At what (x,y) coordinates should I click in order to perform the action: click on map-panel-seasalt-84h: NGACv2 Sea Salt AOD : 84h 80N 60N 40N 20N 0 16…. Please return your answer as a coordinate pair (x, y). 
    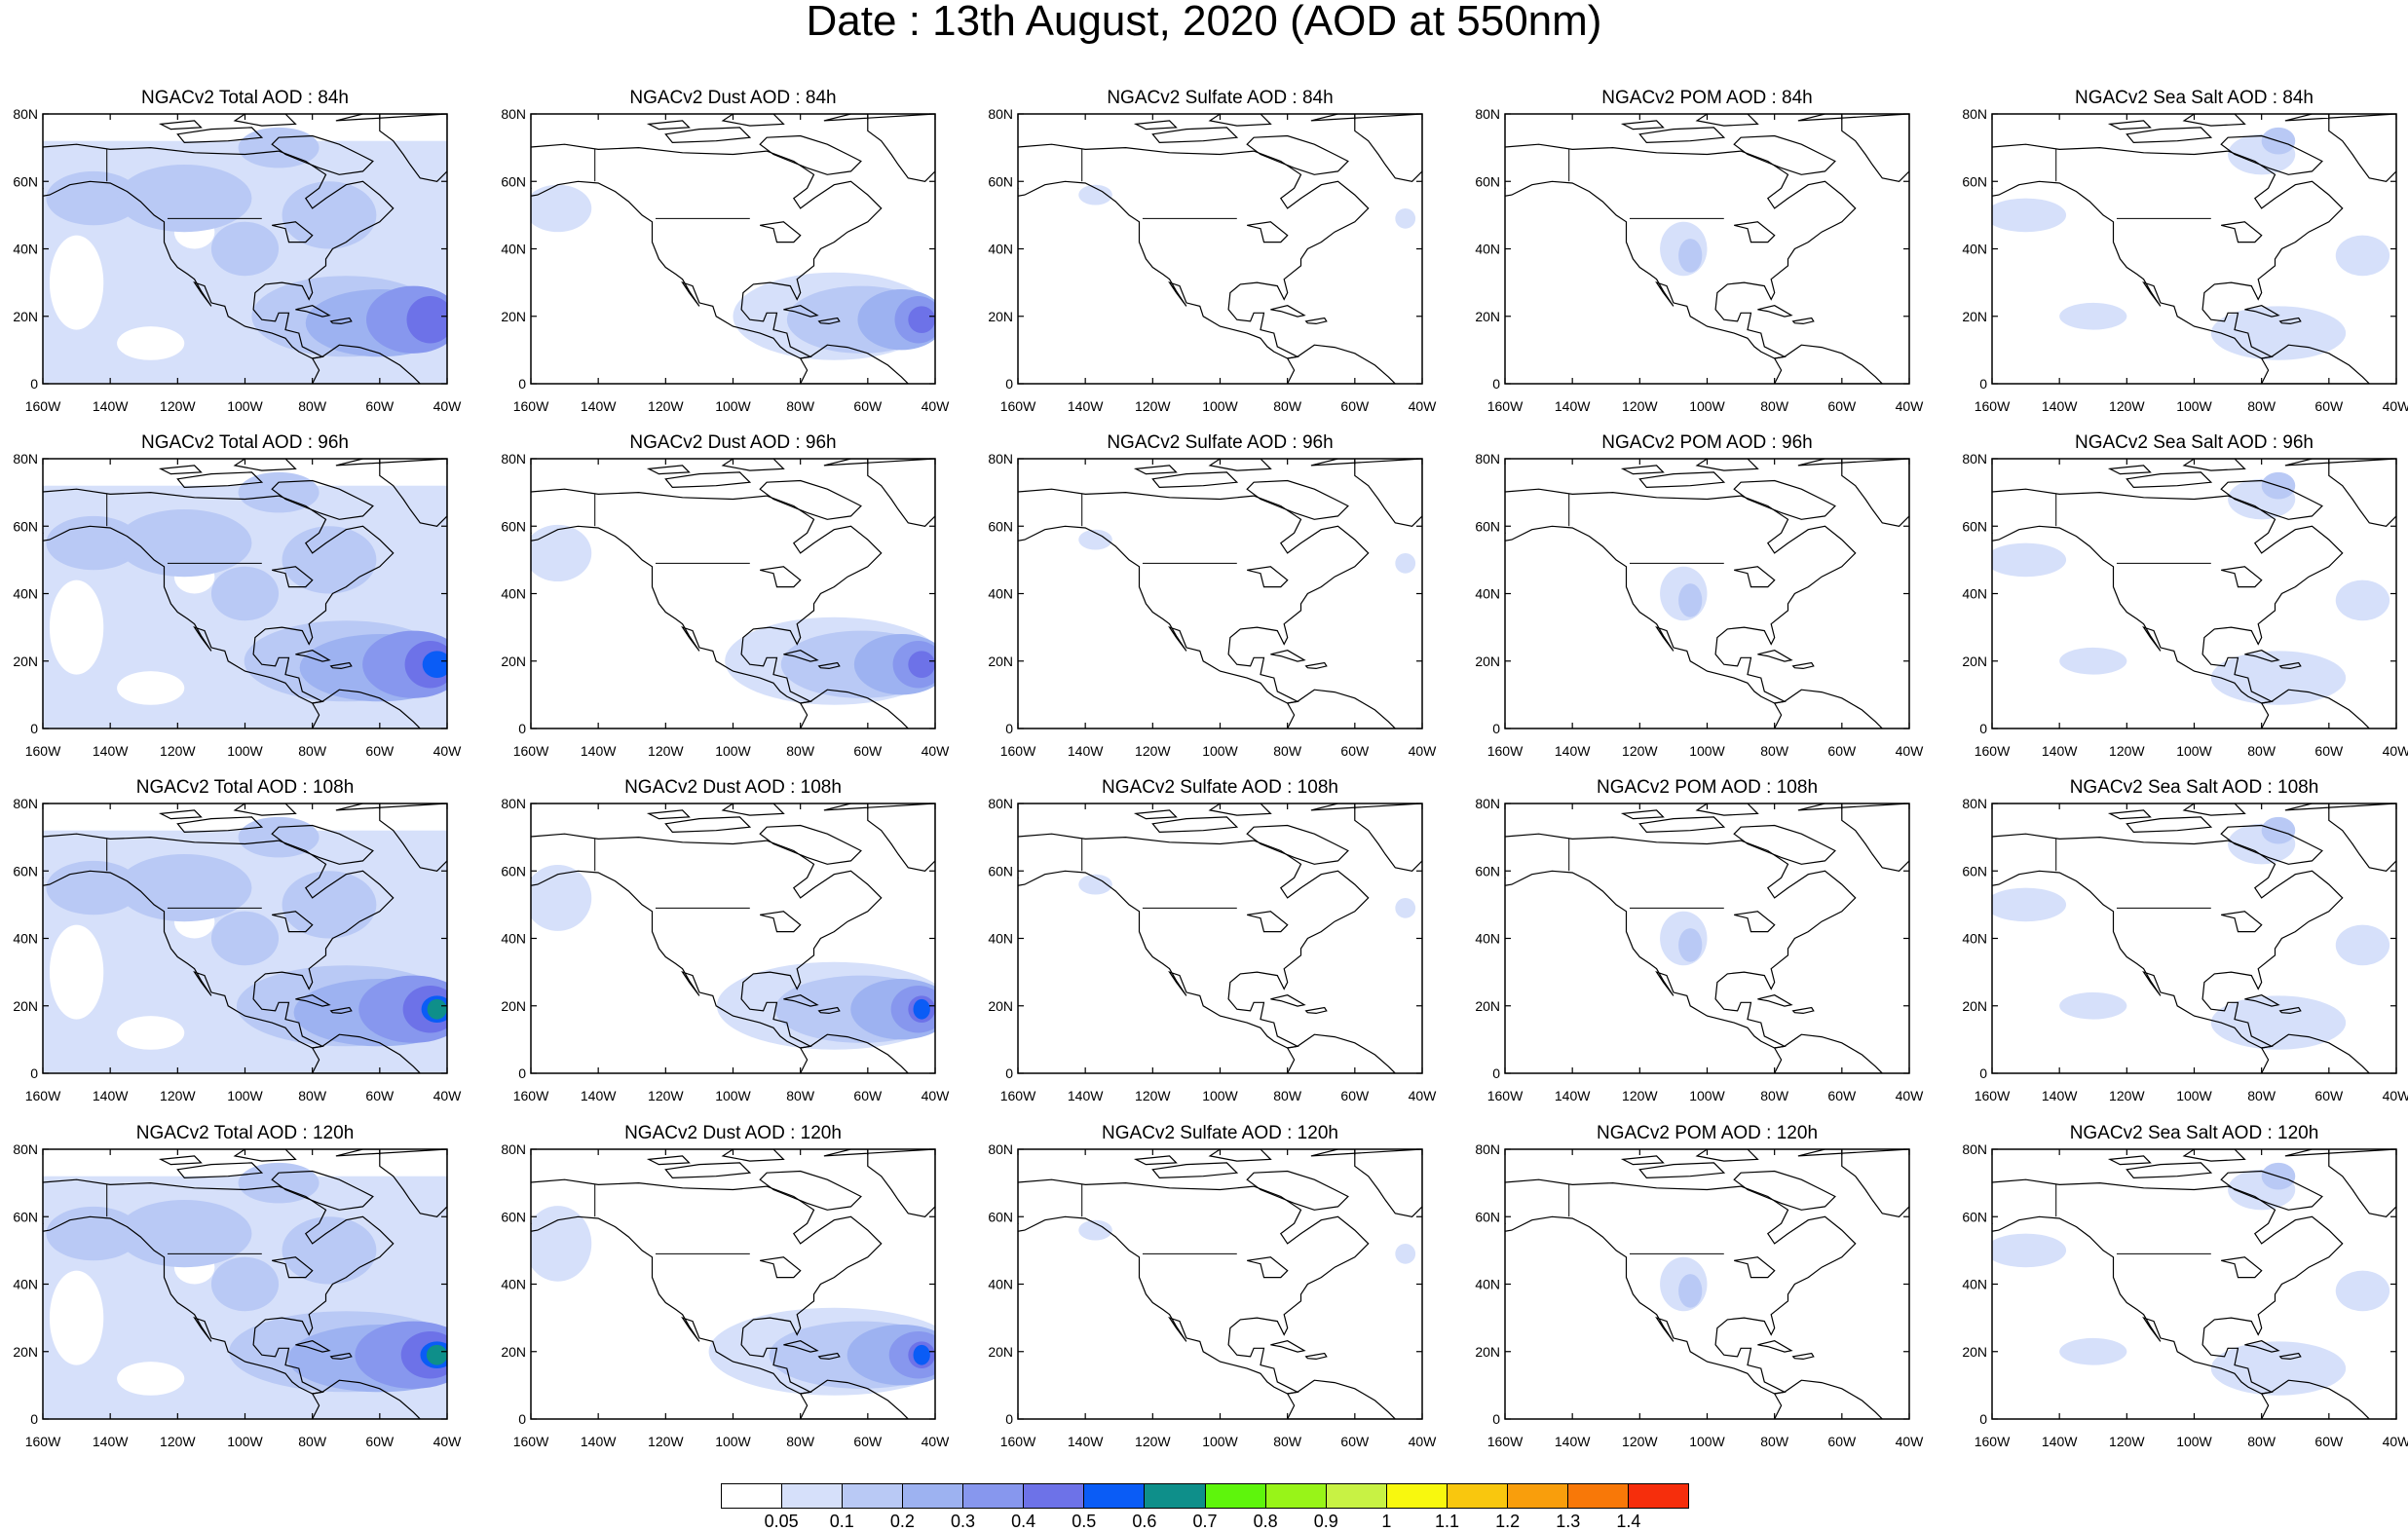
    Looking at the image, I should click on (2185, 251).